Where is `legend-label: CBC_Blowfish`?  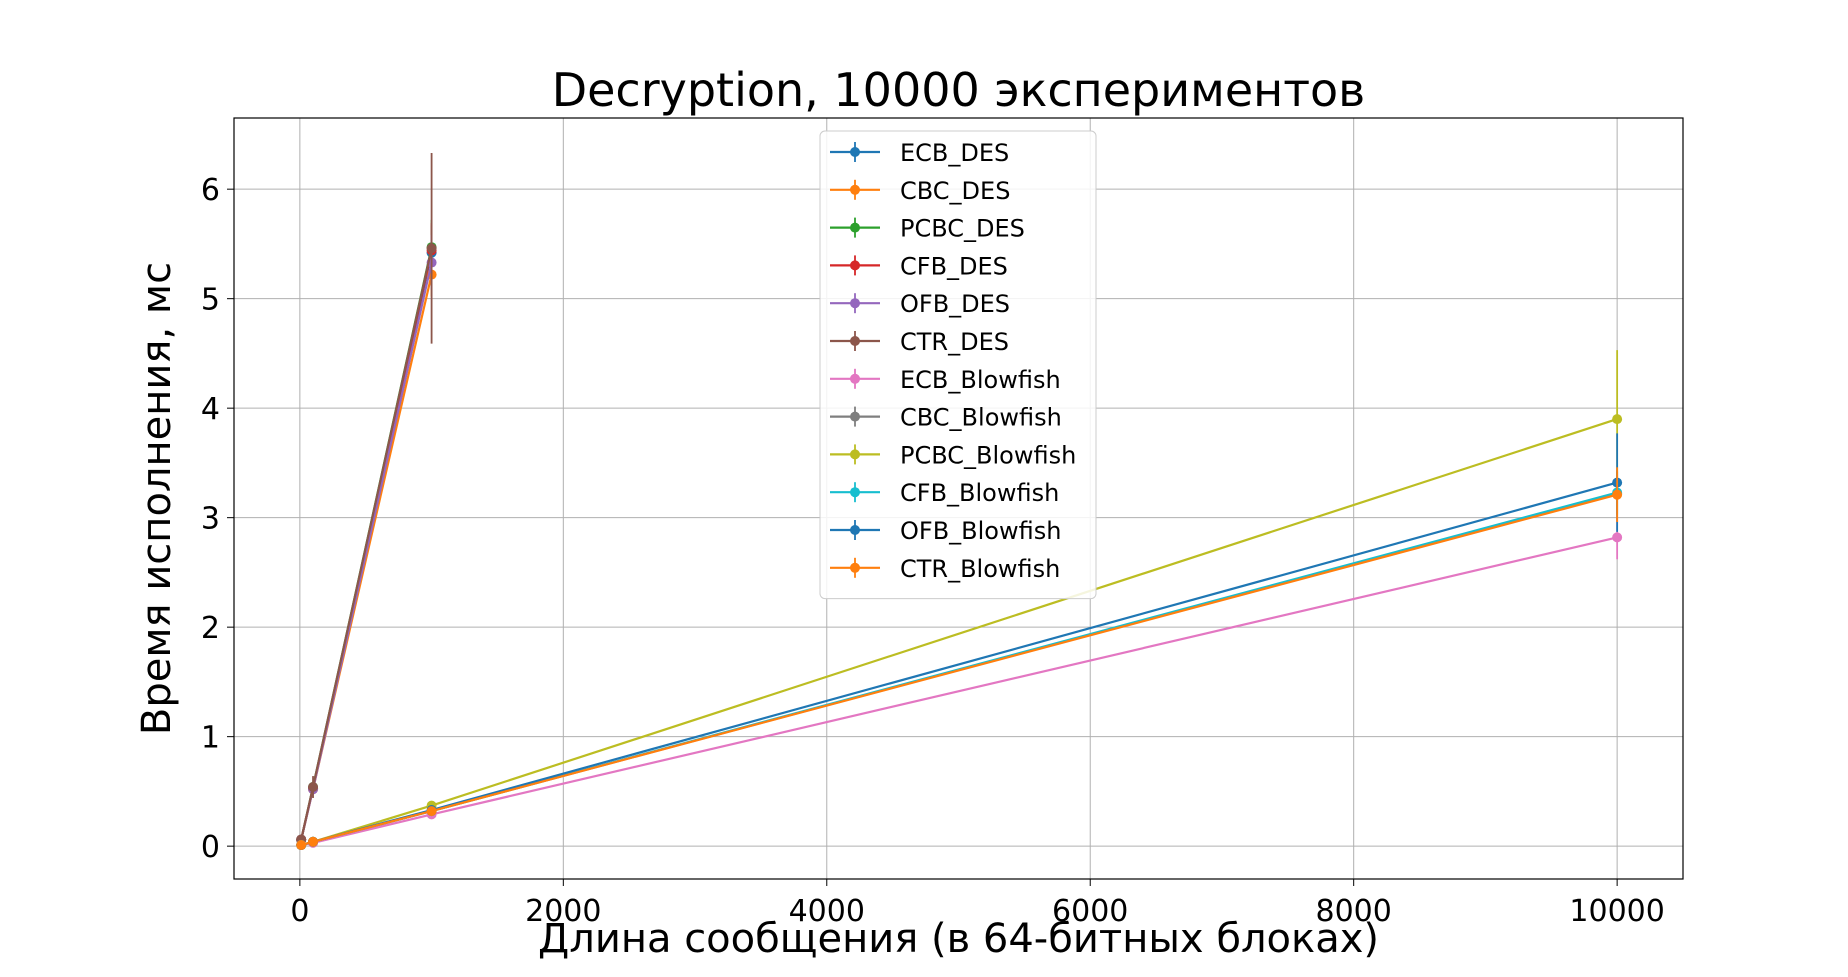 legend-label: CBC_Blowfish is located at coordinates (981, 418).